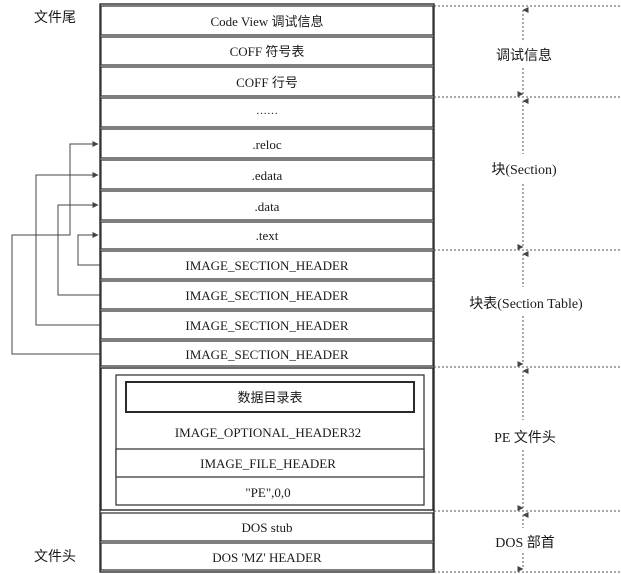  I want to click on group-label-section: 块(Section), so click(524, 170).